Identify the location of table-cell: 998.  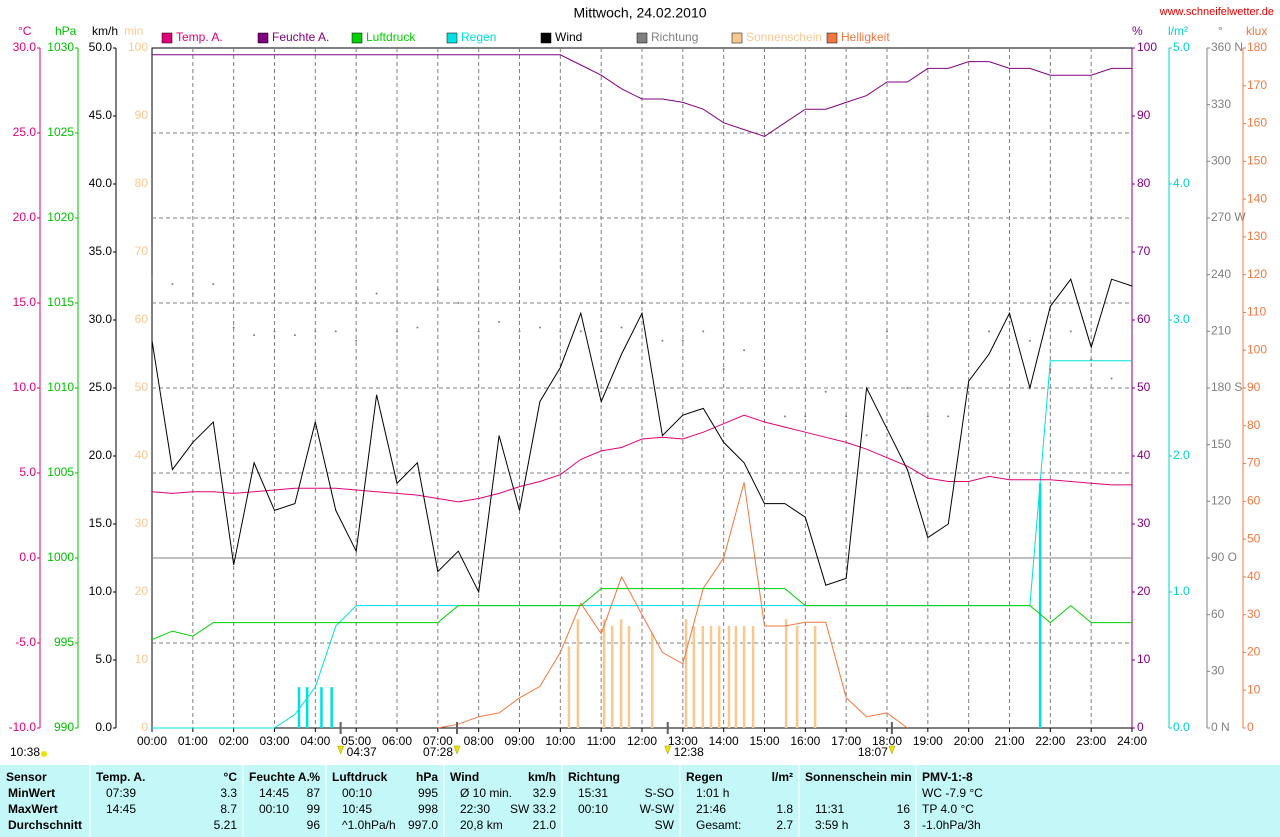
(428, 809).